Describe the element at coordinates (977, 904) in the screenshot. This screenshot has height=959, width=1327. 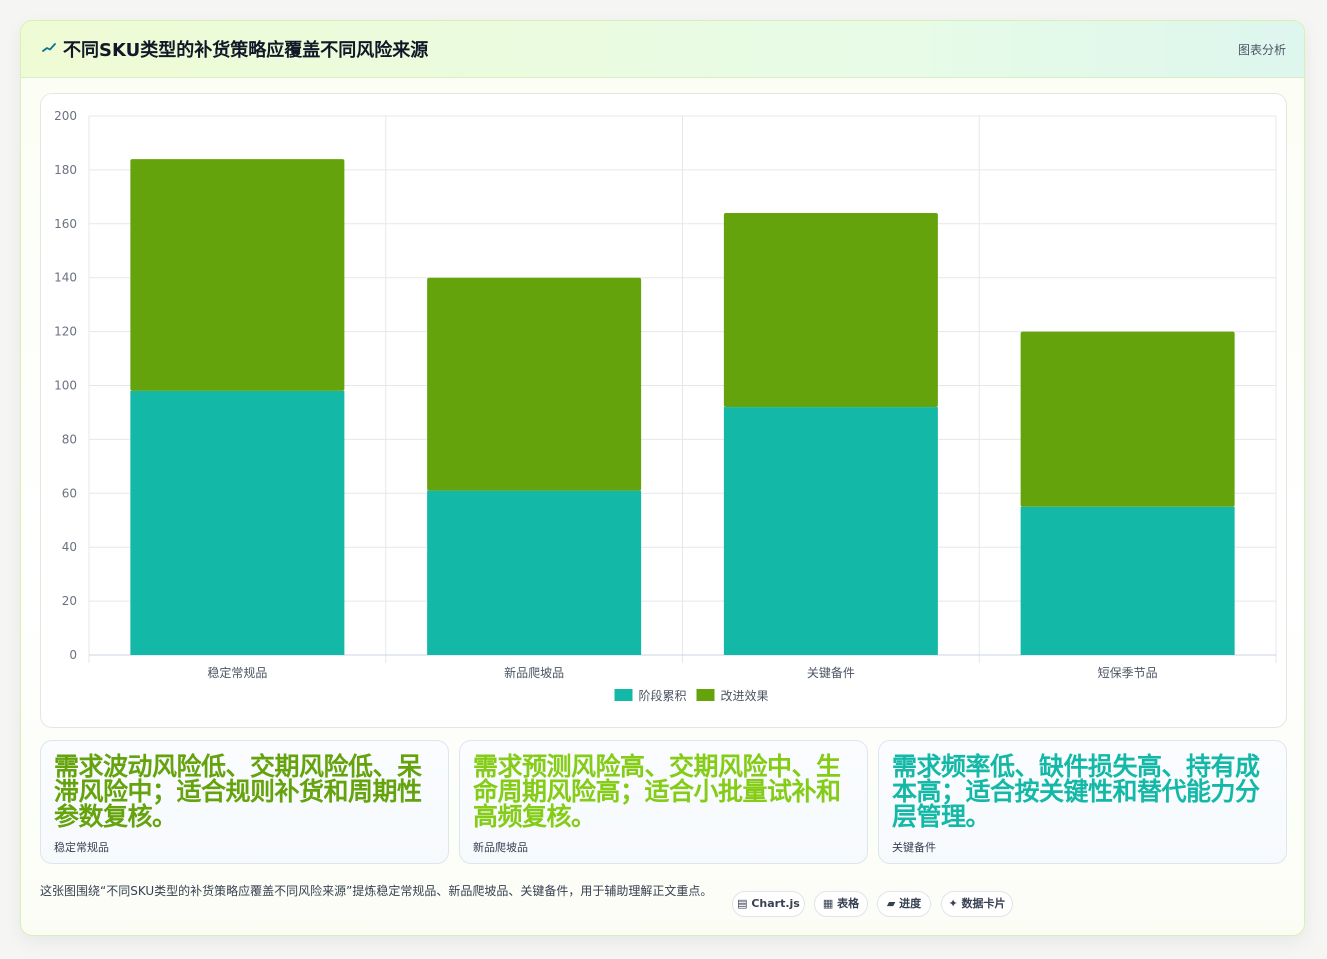
I see `tag-data-cards: ✦ 数据卡片` at that location.